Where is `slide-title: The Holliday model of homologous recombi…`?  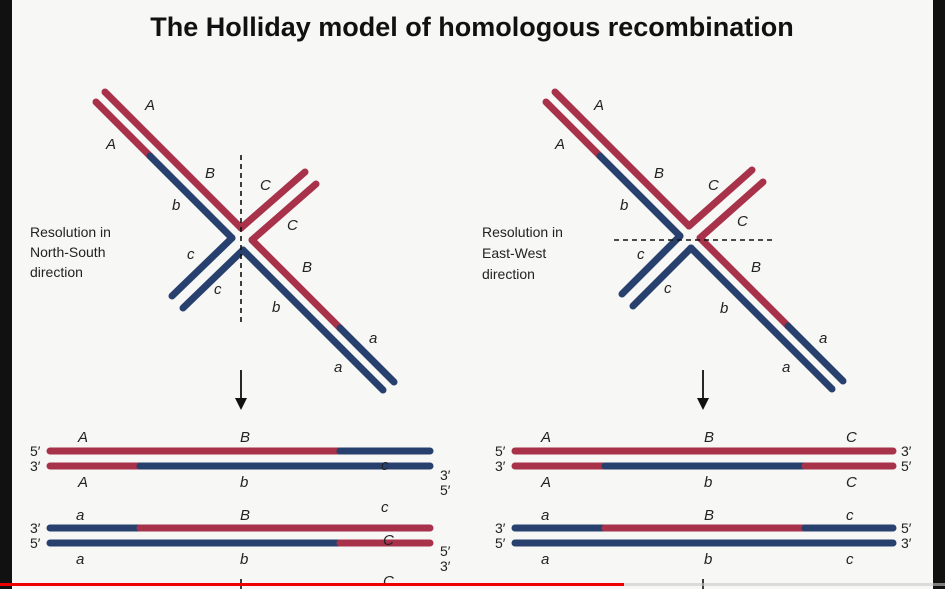
slide-title: The Holliday model of homologous recombi… is located at coordinates (472, 27).